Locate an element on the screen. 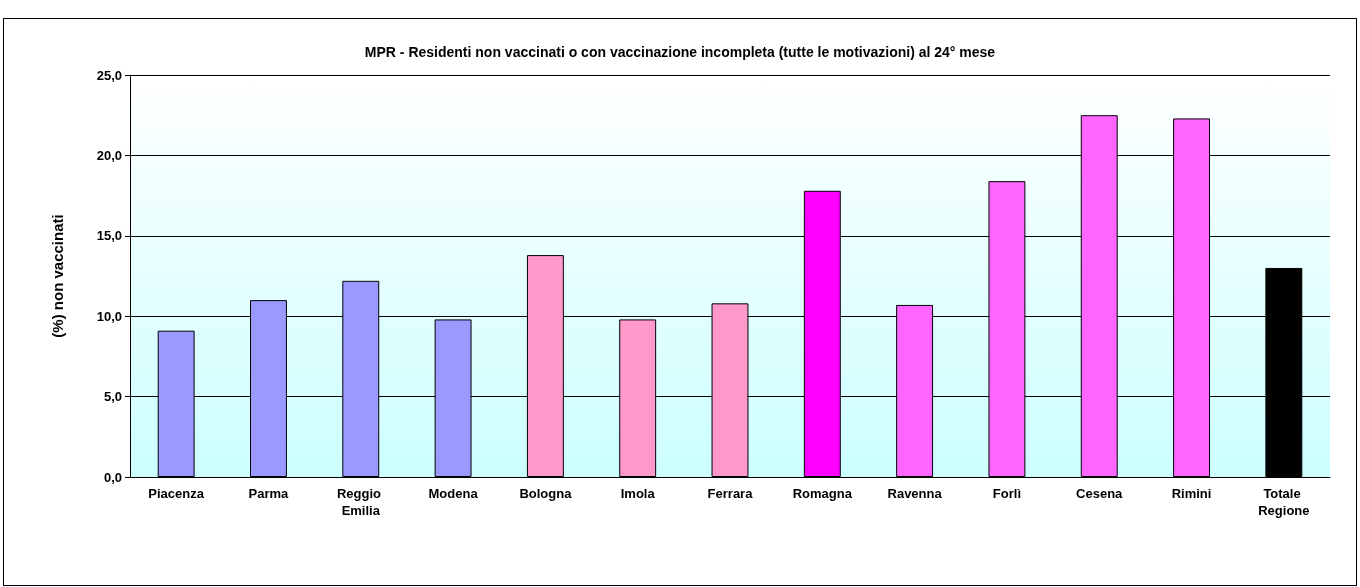  x-tick-label: Cesena is located at coordinates (1100, 493).